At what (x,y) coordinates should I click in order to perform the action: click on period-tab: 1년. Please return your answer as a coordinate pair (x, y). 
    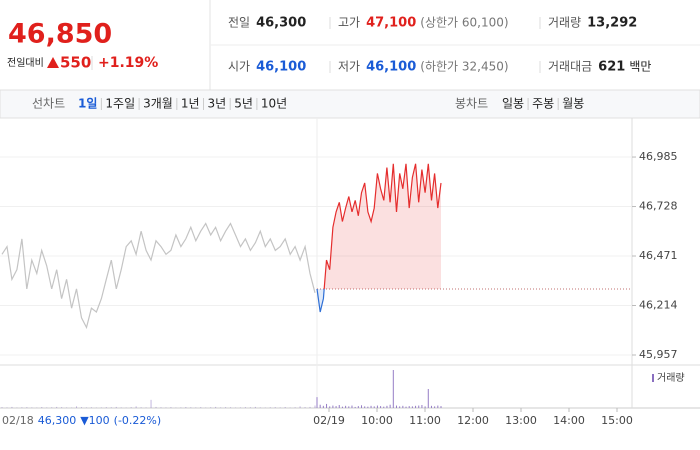
    Looking at the image, I should click on (190, 104).